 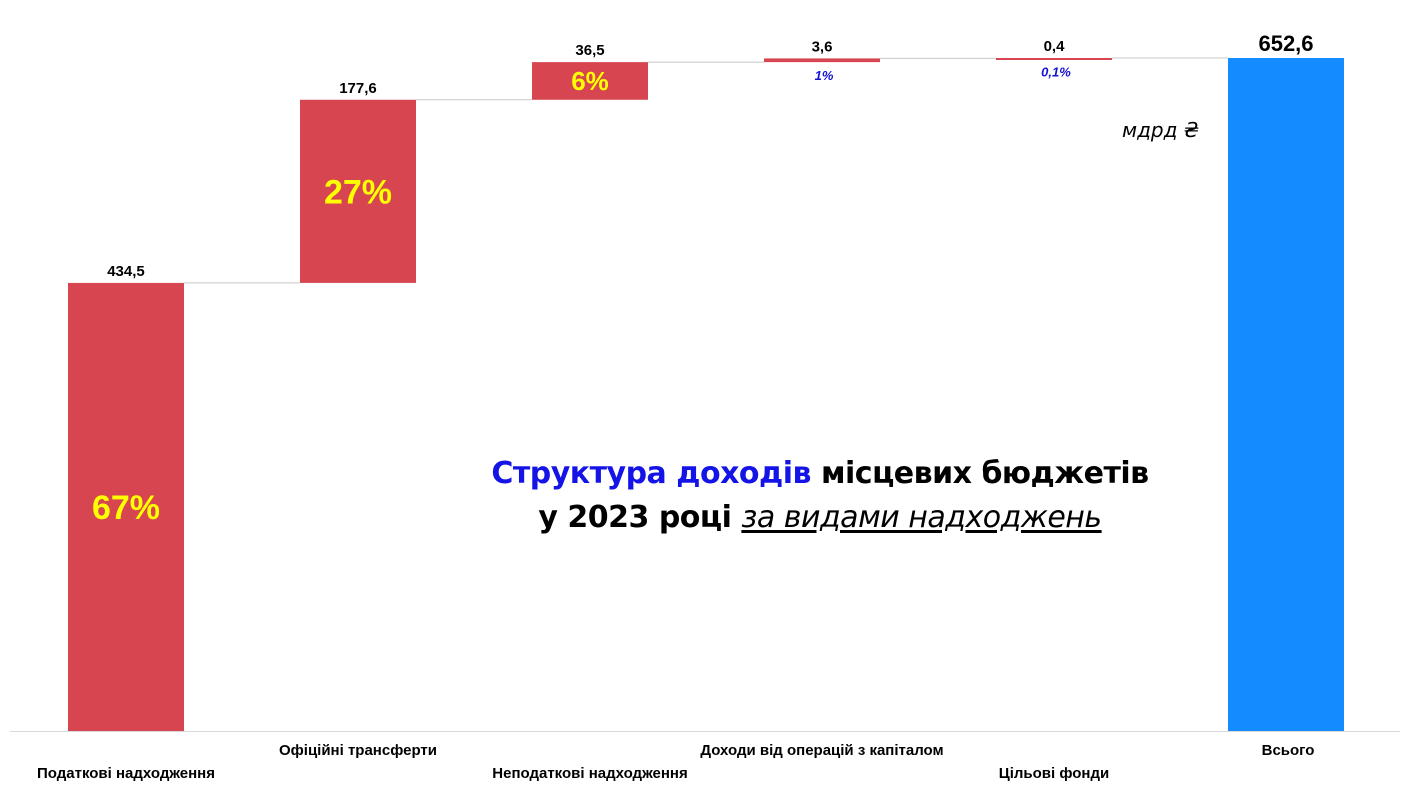 I want to click on category-label: Офіційні трансферти, so click(x=358, y=750).